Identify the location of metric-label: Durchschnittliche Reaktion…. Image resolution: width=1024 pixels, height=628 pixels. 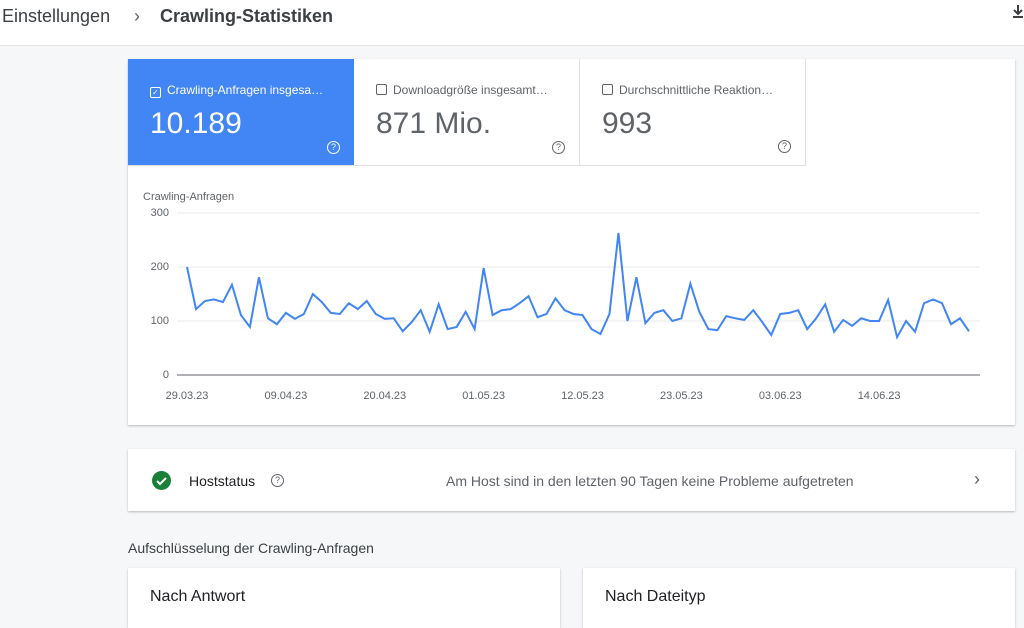
(696, 90).